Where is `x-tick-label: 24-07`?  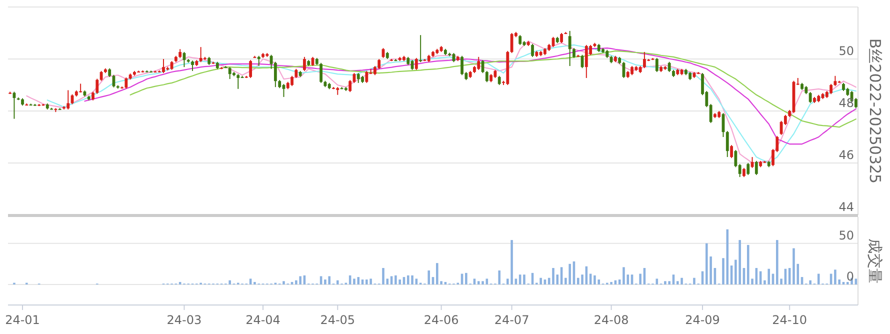
x-tick-label: 24-07 is located at coordinates (512, 320).